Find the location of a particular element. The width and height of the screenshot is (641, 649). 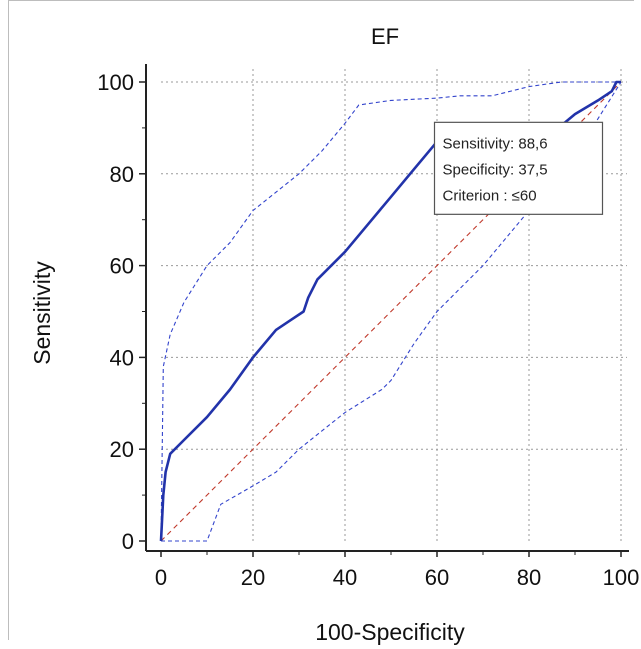

y-tick-label-1: 20 is located at coordinates (122, 449).